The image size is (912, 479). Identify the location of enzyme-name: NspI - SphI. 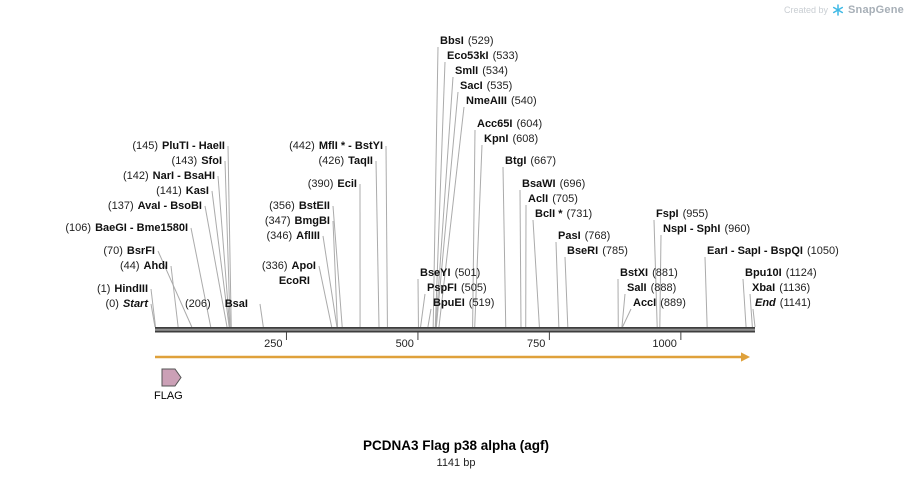
(692, 229).